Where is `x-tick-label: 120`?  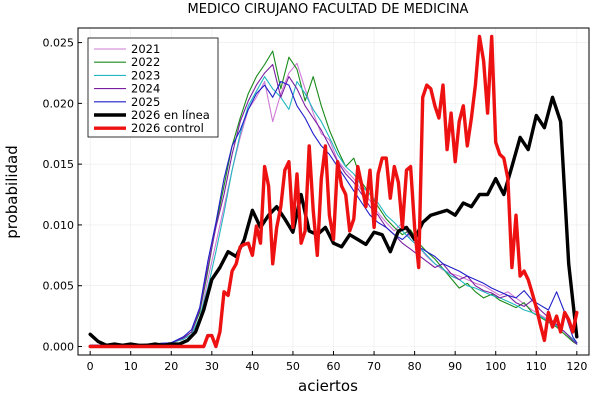 x-tick-label: 120 is located at coordinates (576, 366).